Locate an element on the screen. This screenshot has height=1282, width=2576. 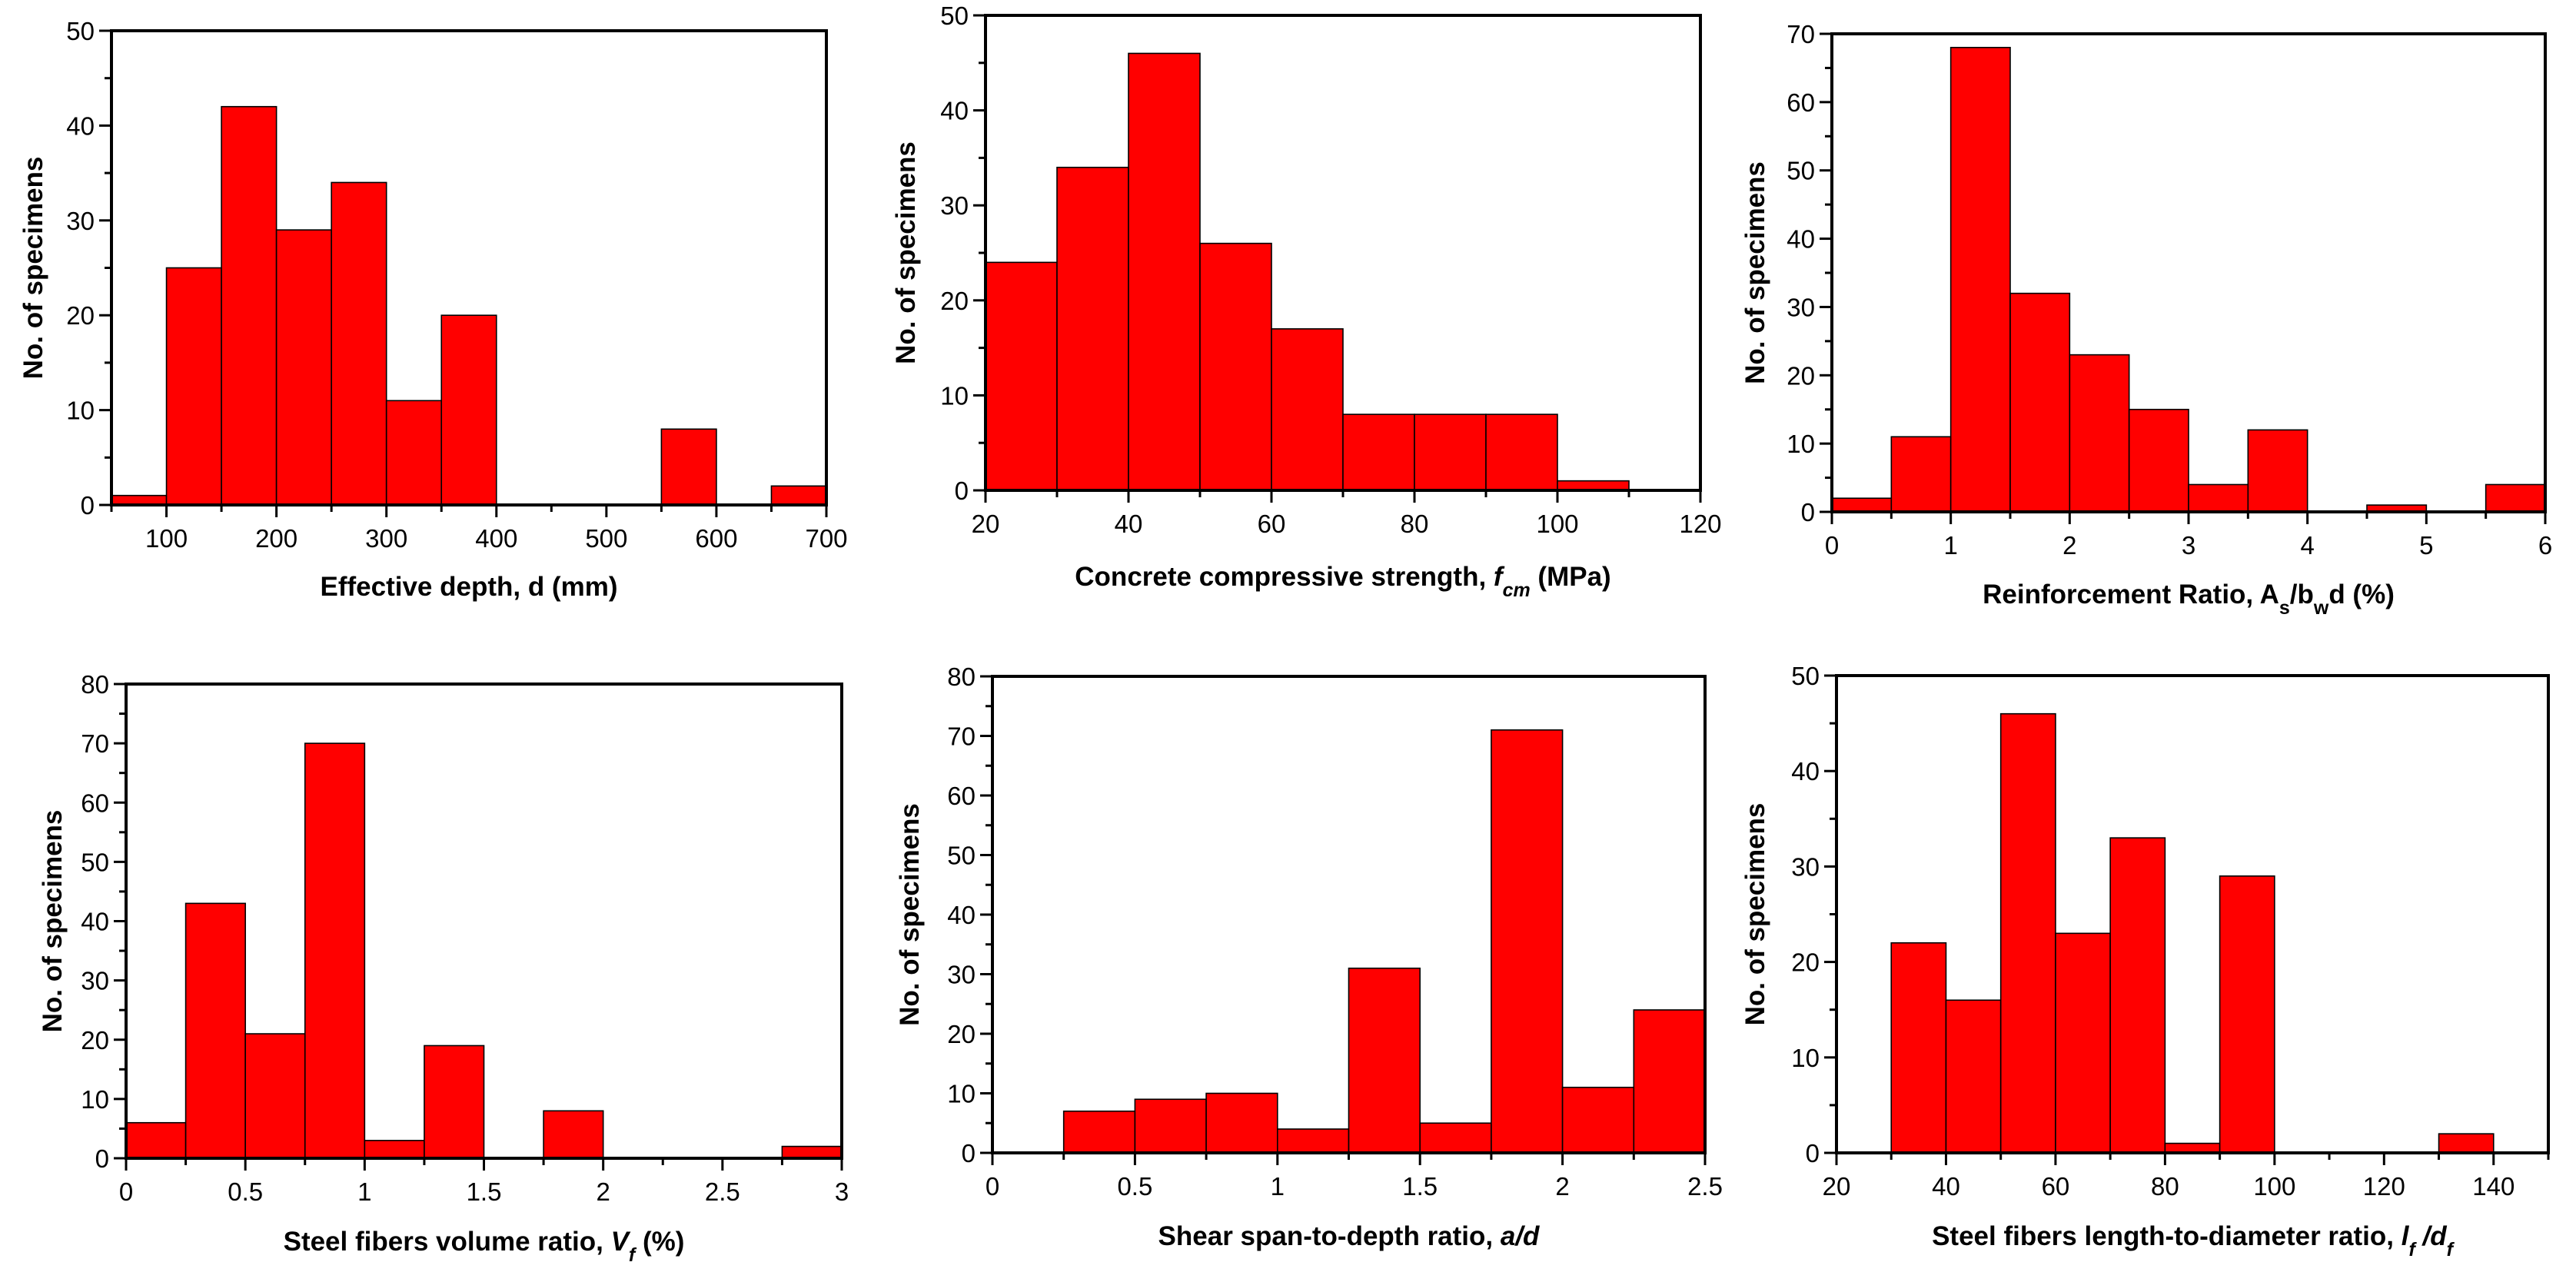
x-tick-label: 300 is located at coordinates (386, 538).